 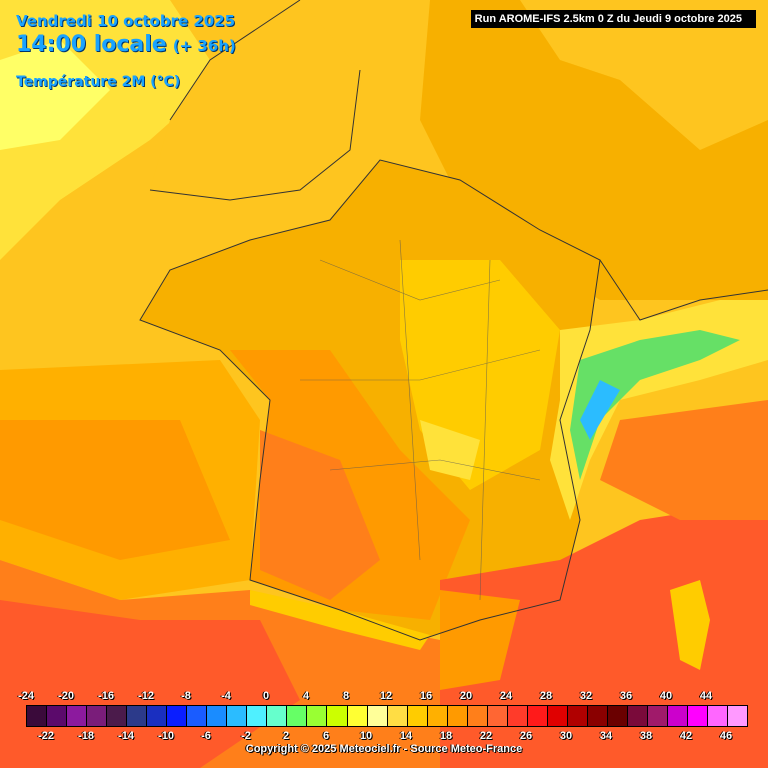 What do you see at coordinates (506, 696) in the screenshot?
I see `legend-tick-label: 24` at bounding box center [506, 696].